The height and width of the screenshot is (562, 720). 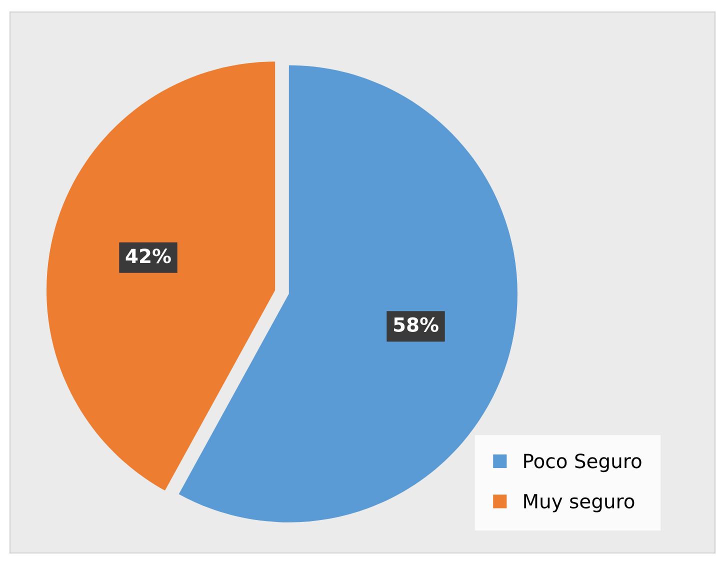 What do you see at coordinates (583, 463) in the screenshot?
I see `legend-label: Poco Seguro` at bounding box center [583, 463].